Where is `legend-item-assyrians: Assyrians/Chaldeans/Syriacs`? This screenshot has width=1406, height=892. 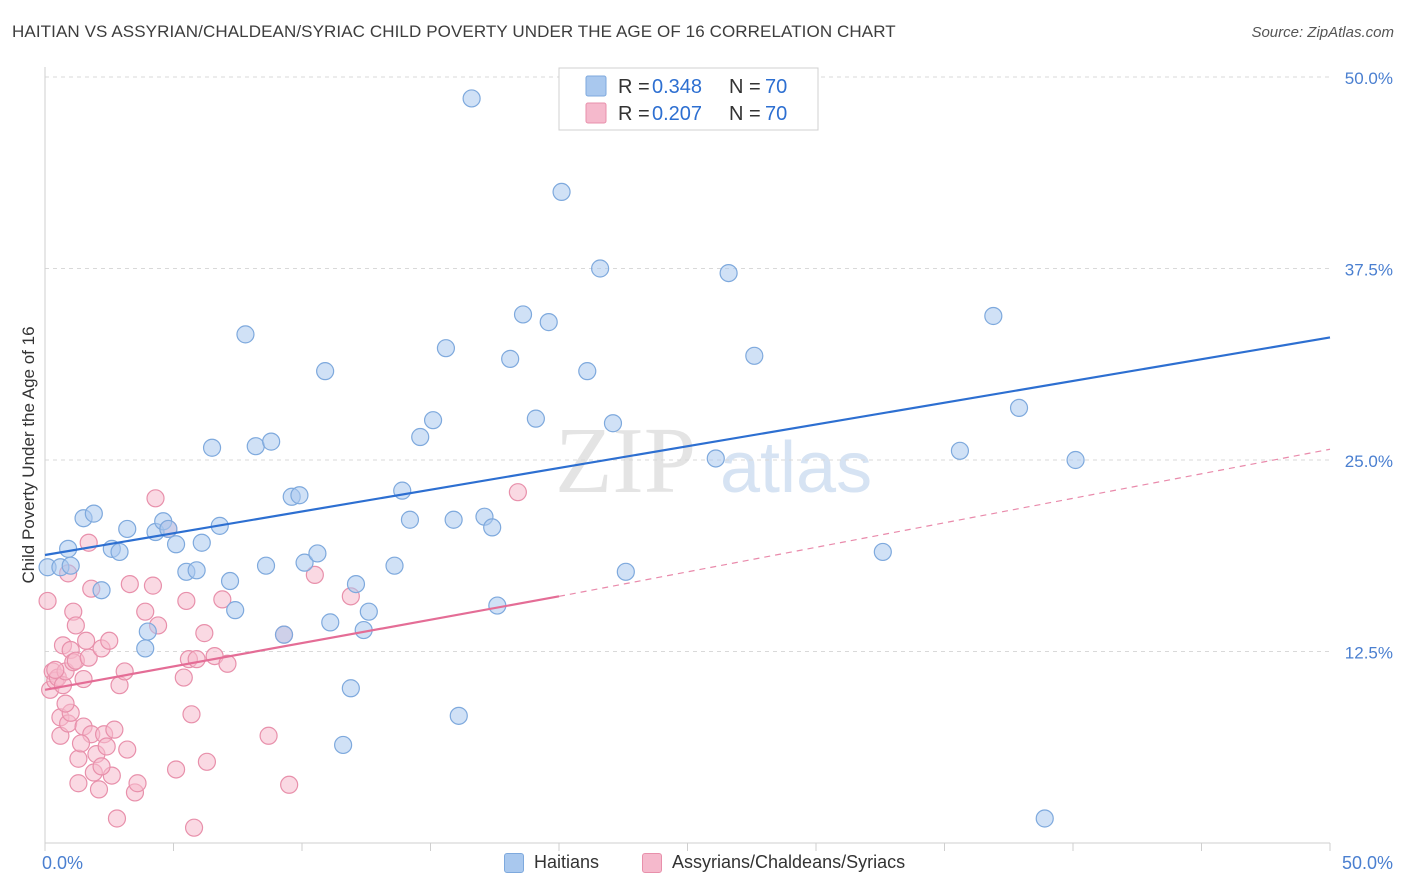 legend-item-assyrians: Assyrians/Chaldeans/Syriacs is located at coordinates (773, 862).